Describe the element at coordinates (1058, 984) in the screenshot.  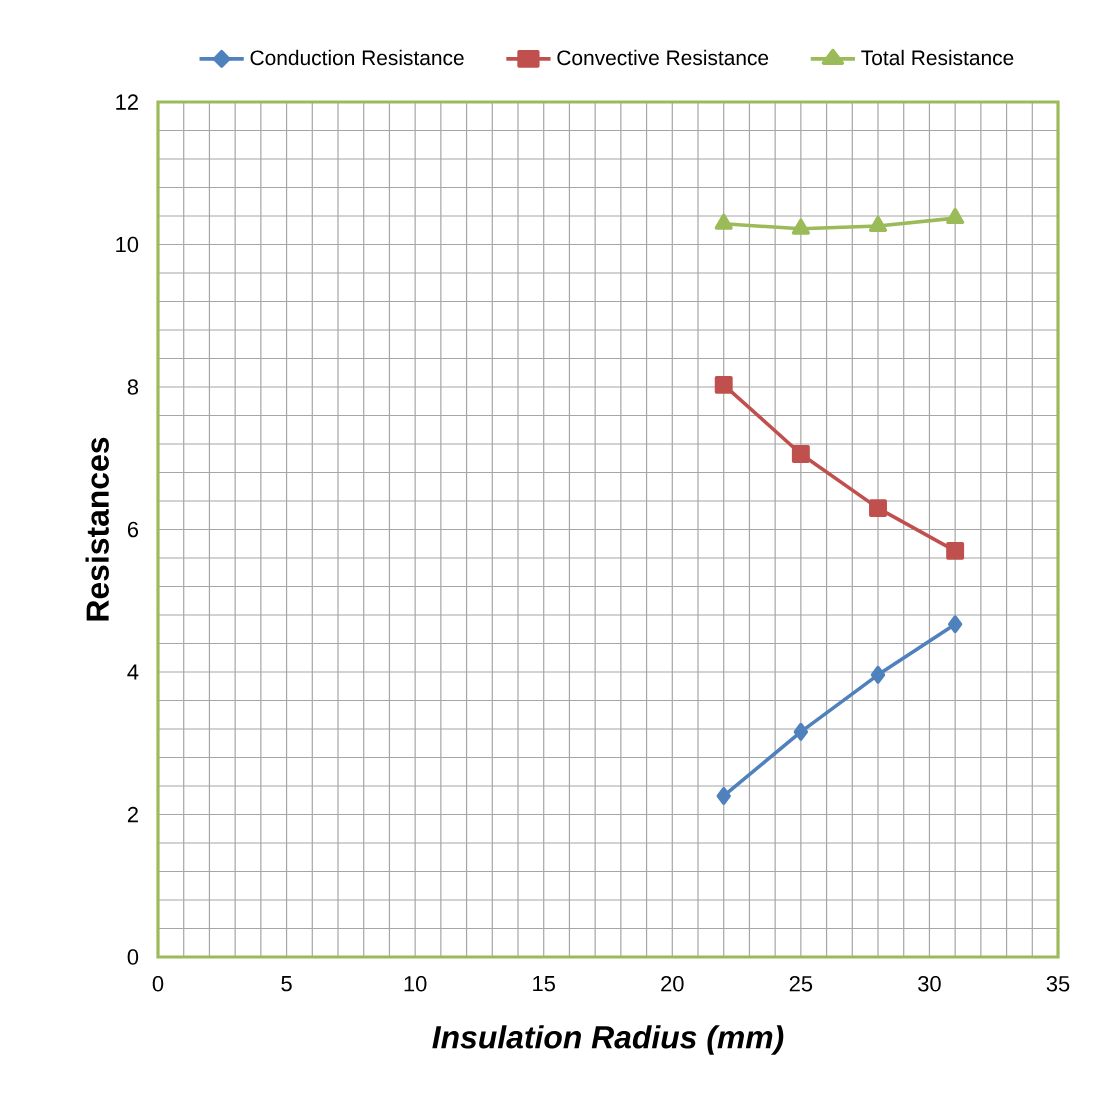
I see `x-tick-label: 35` at that location.